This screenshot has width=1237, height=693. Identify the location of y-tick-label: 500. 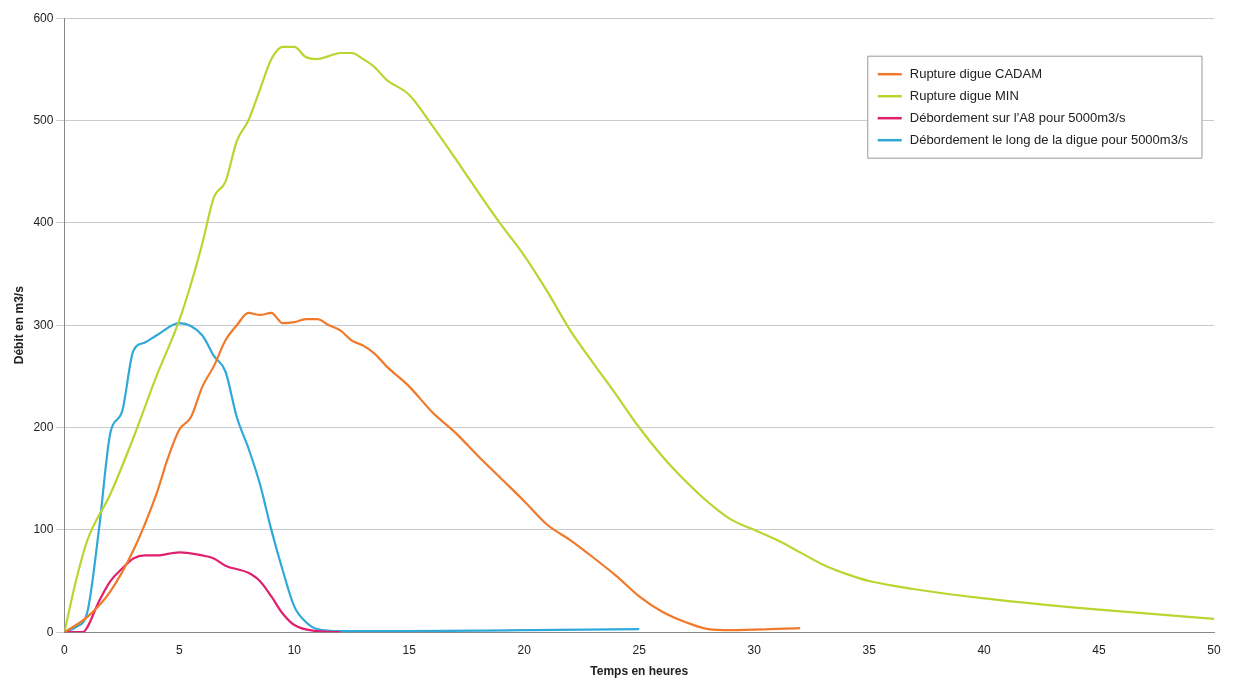
(43, 119).